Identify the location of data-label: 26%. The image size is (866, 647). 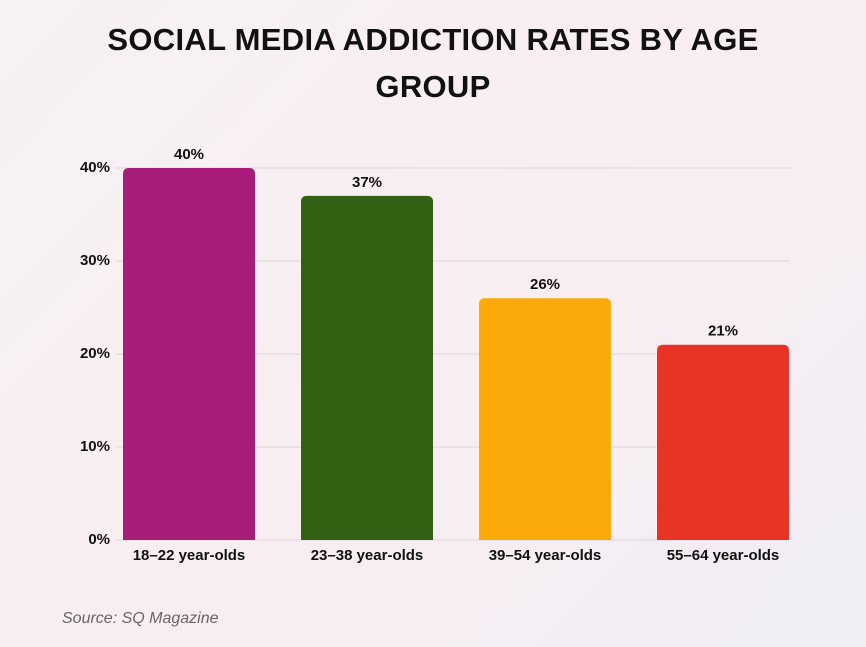
(545, 284).